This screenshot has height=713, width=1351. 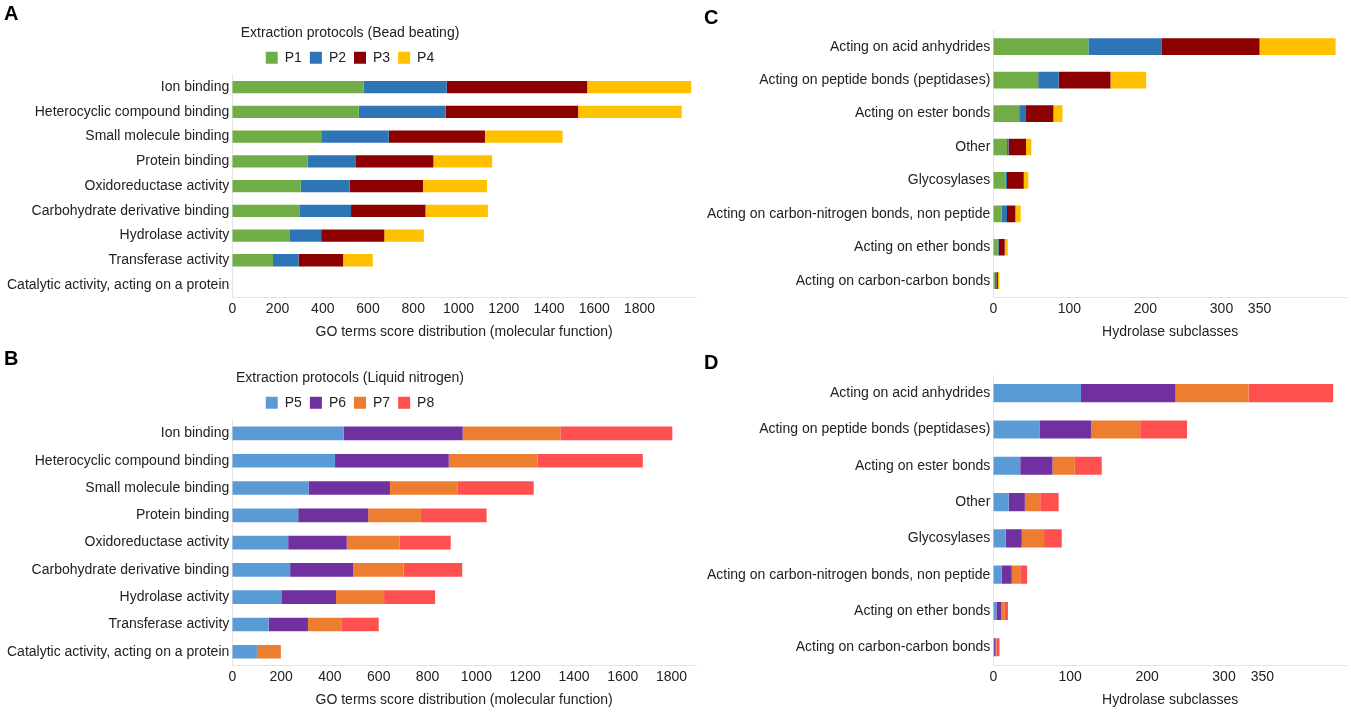 I want to click on x-tick-label: 1600, so click(x=623, y=675).